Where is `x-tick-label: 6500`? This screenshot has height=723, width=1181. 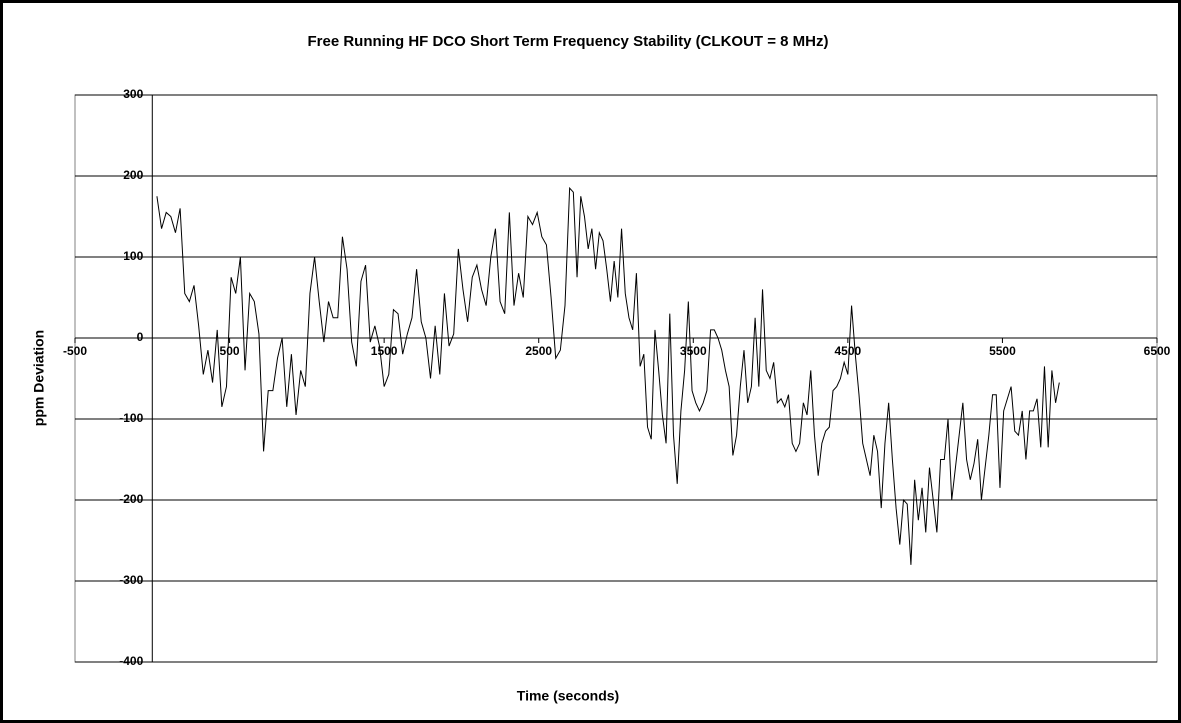
x-tick-label: 6500 is located at coordinates (1157, 351).